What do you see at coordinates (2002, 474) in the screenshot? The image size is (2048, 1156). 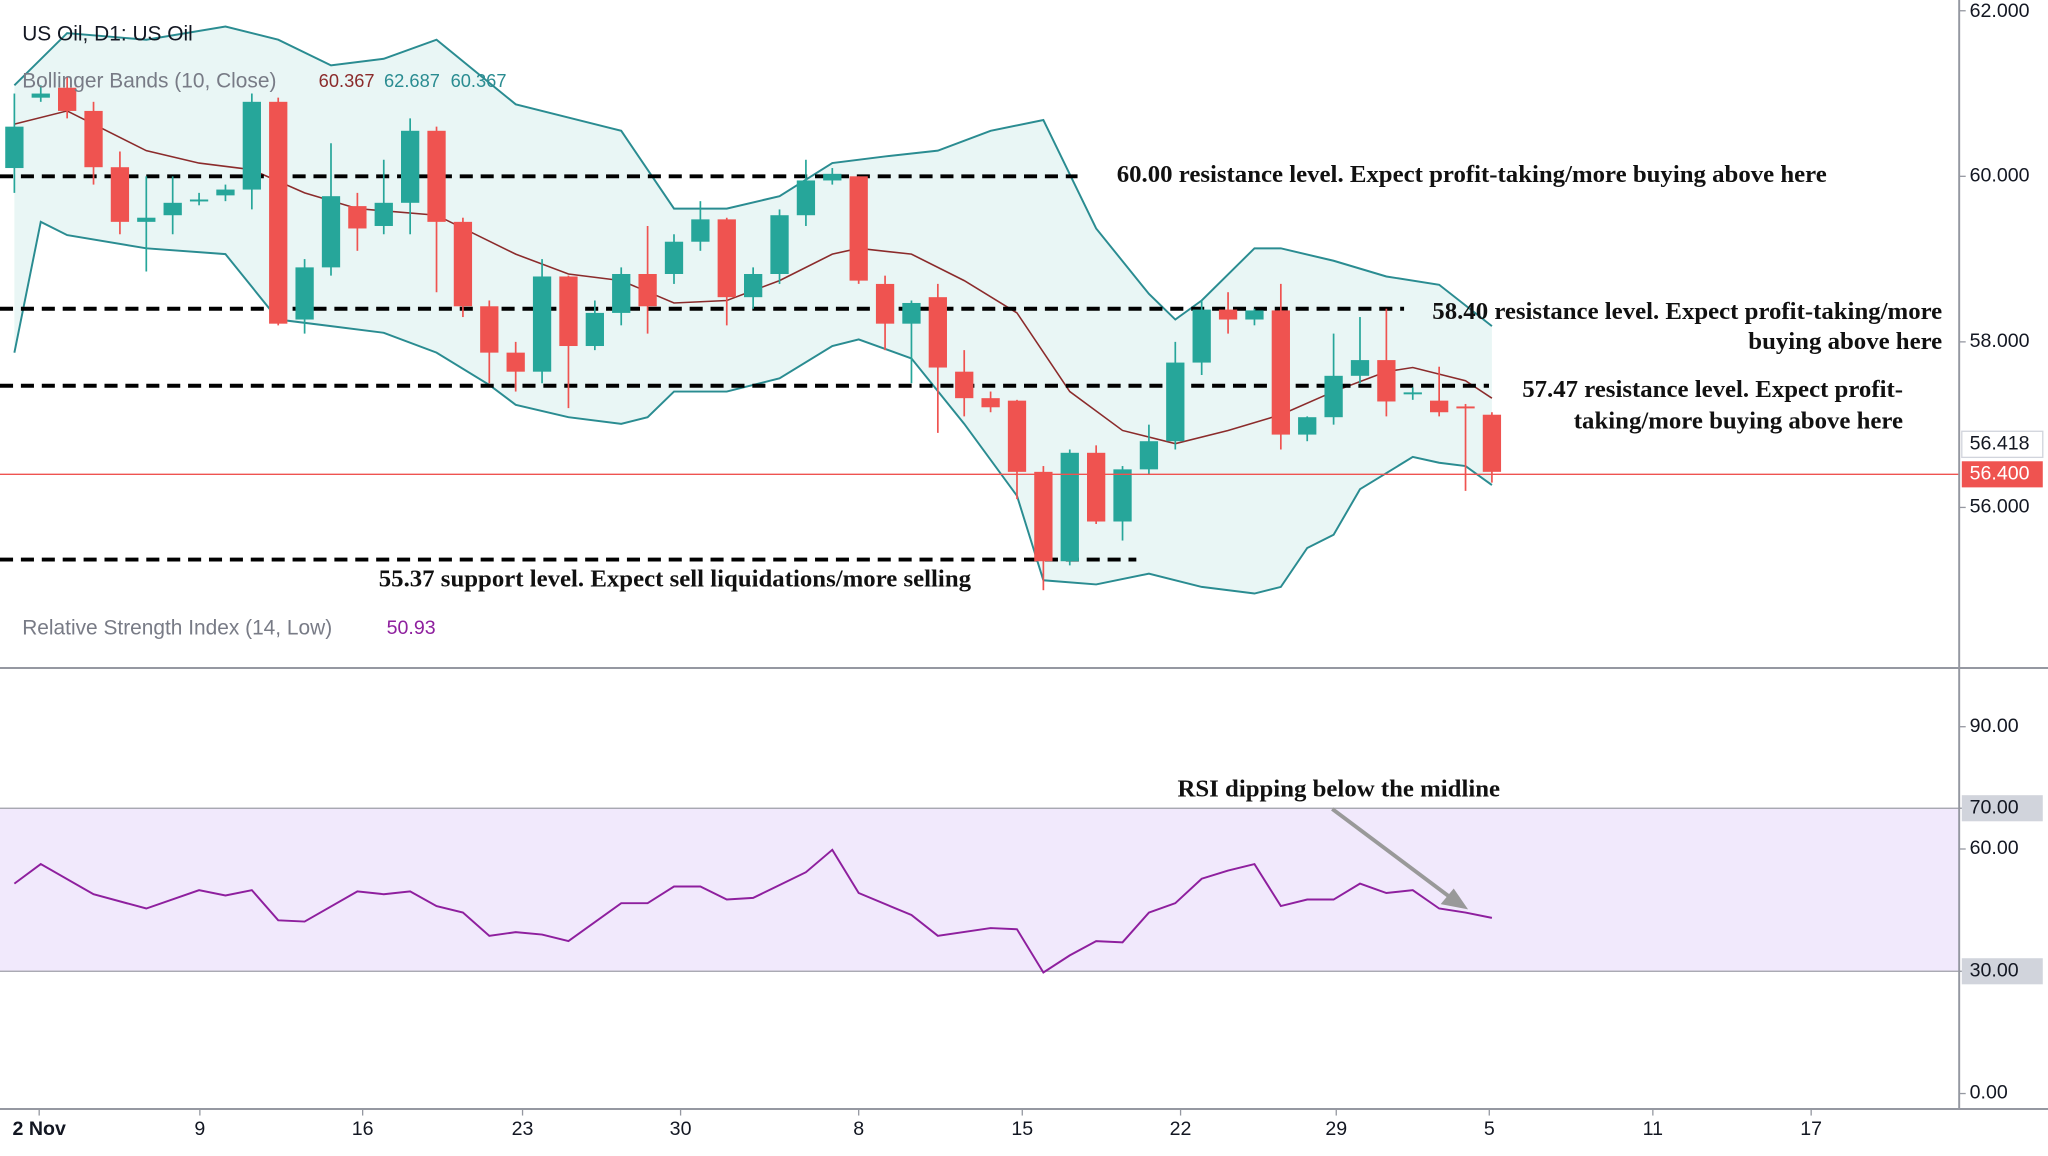 I see `price-box` at bounding box center [2002, 474].